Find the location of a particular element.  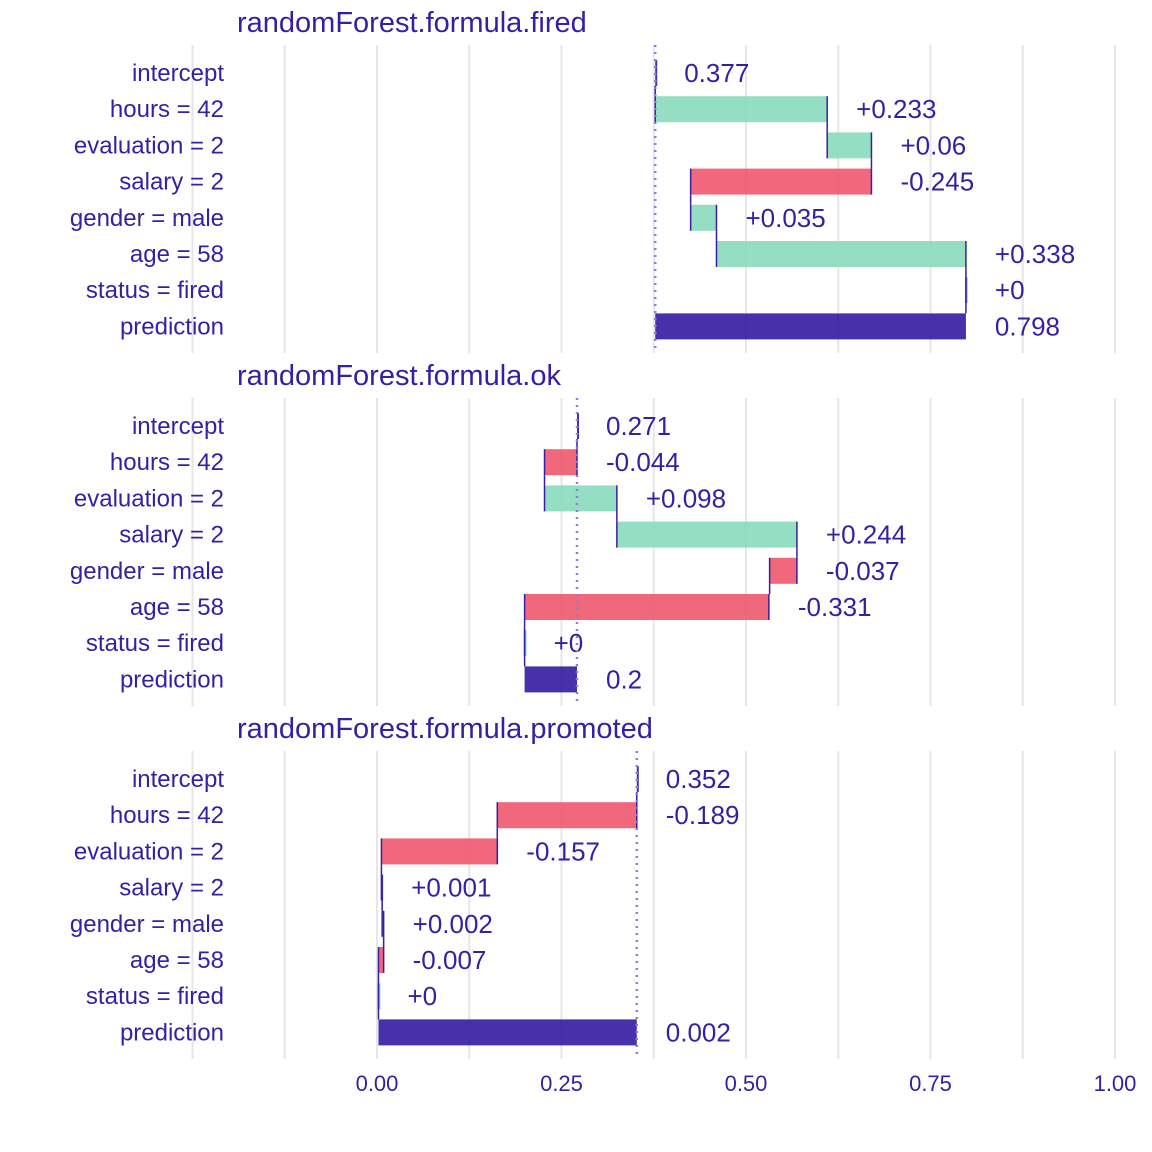

value-label: -0.044 is located at coordinates (643, 462).